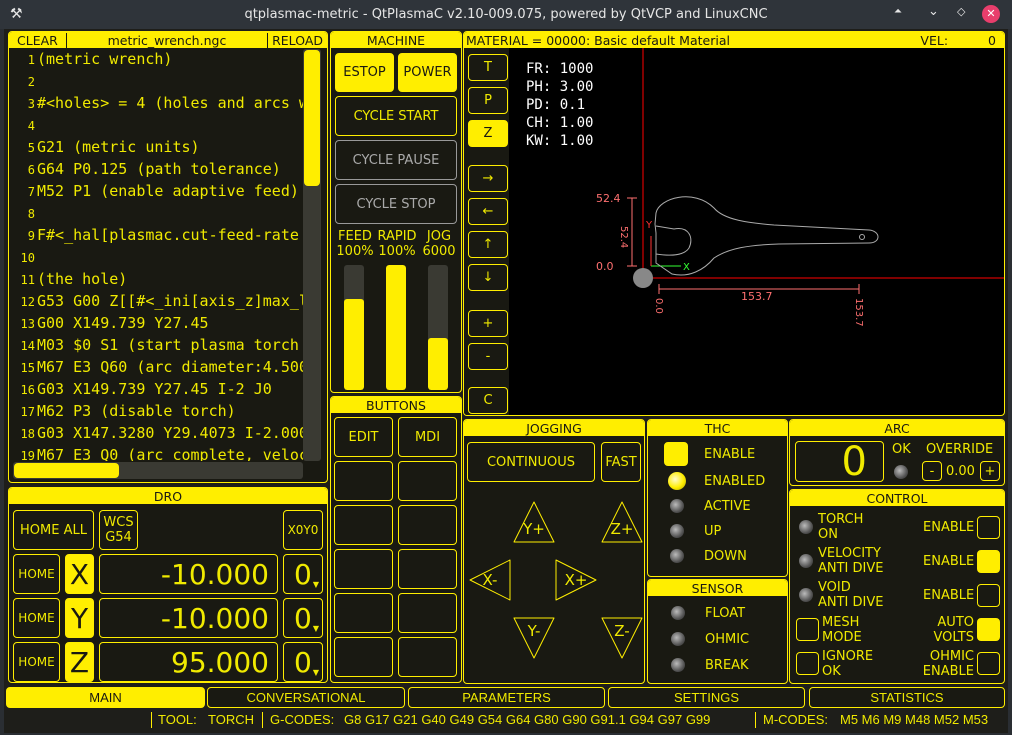 The image size is (1012, 735). What do you see at coordinates (556, 105) in the screenshot?
I see `info-line: PD: 0.1` at bounding box center [556, 105].